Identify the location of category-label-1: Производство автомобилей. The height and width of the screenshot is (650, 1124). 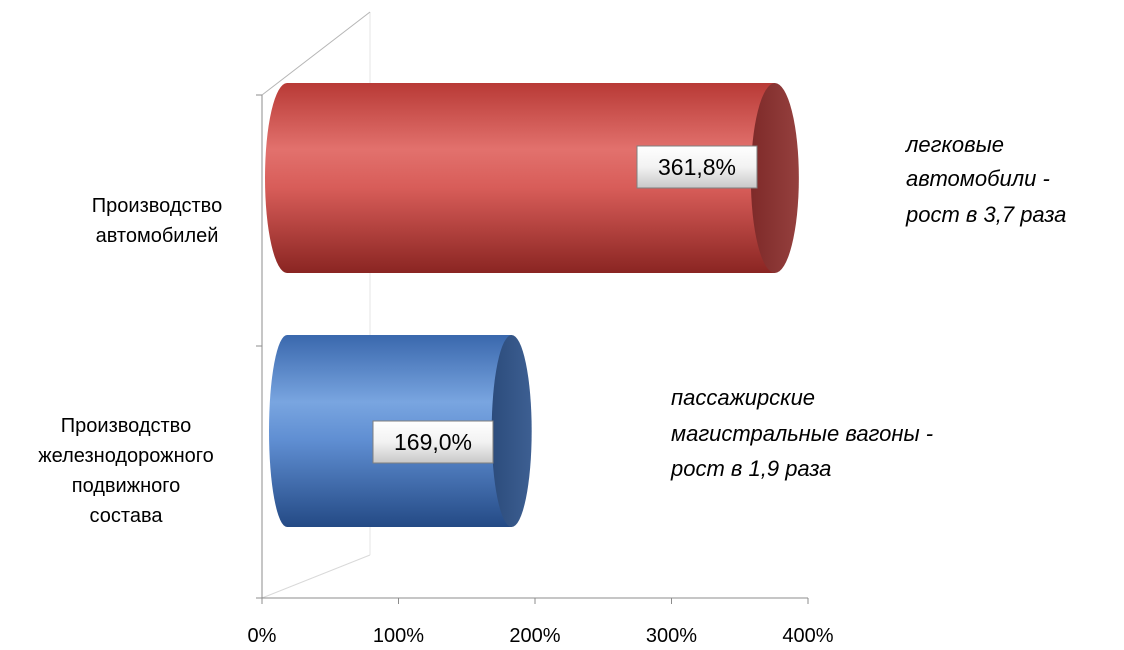
(157, 221).